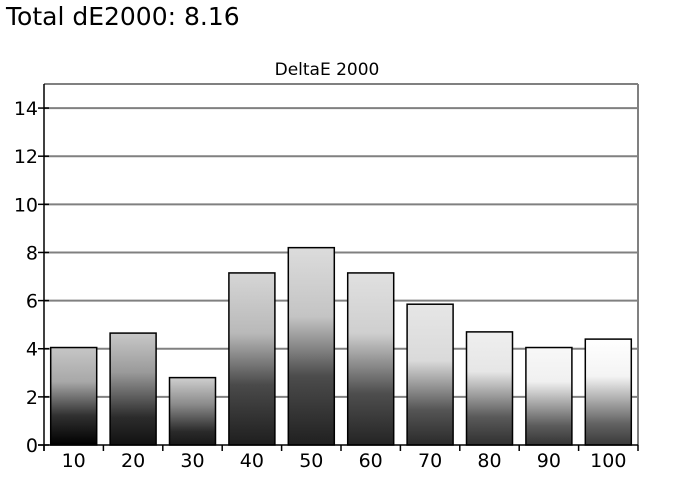  I want to click on chart-title: DeltaE 2000, so click(327, 70).